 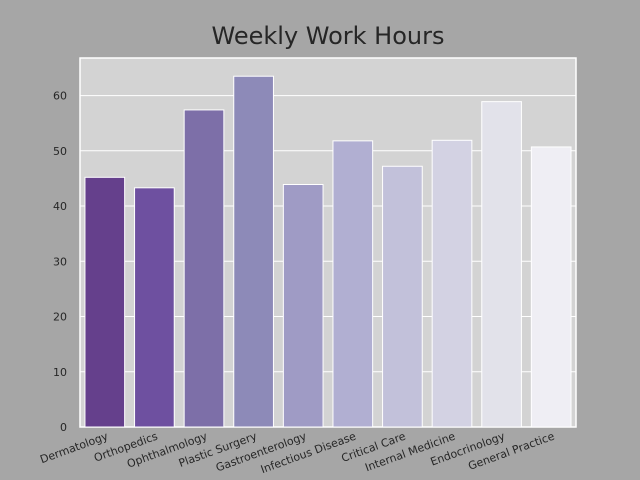 I want to click on y-axis: 0 10 20 30 40 50 60, so click(x=60, y=262).